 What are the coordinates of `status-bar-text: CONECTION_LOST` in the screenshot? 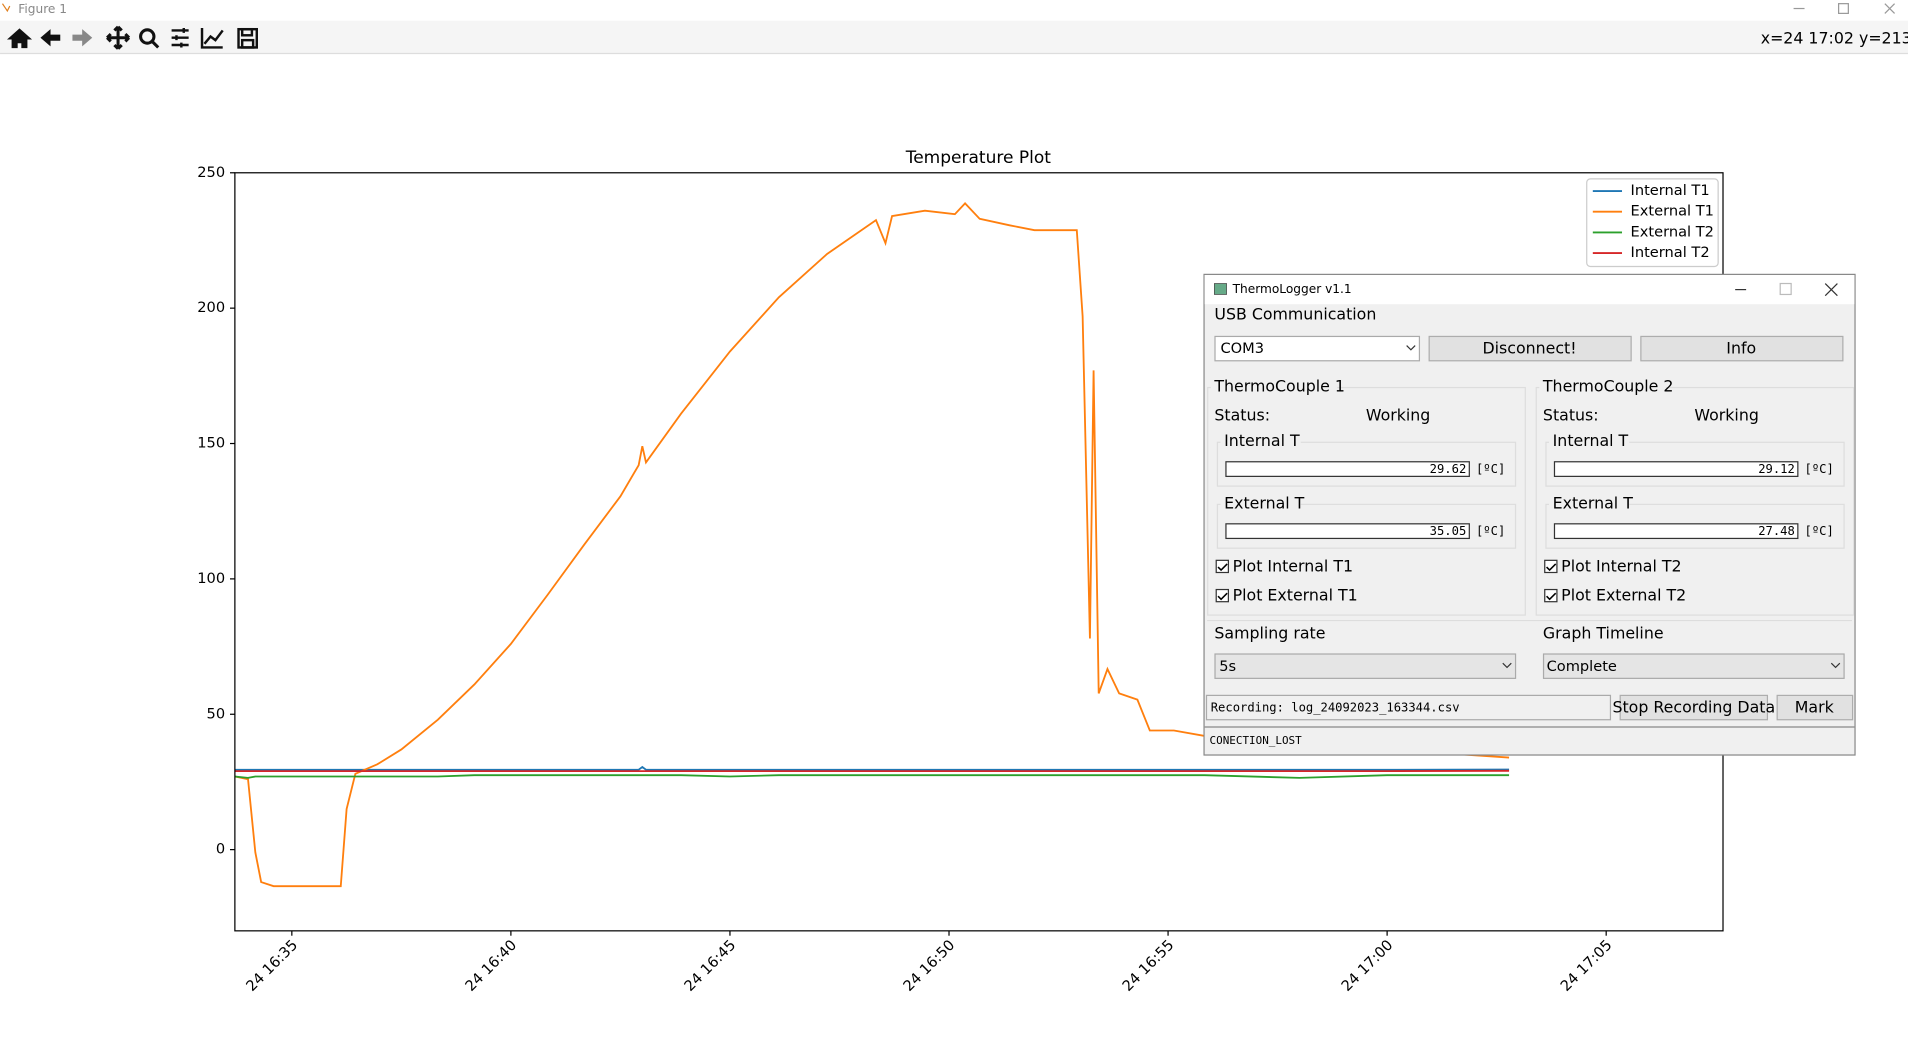 It's located at (1256, 740).